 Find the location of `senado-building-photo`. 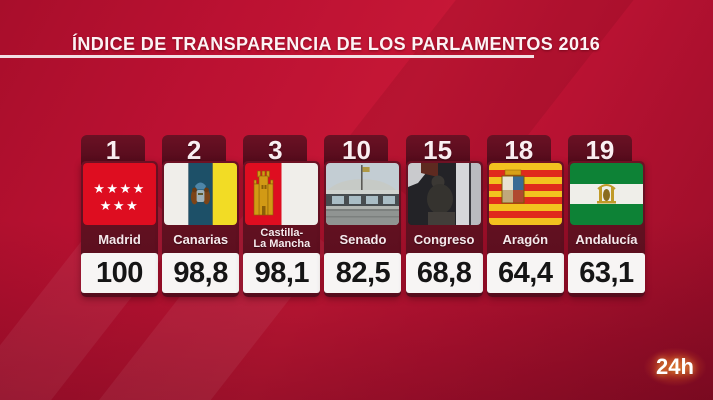

senado-building-photo is located at coordinates (363, 194).